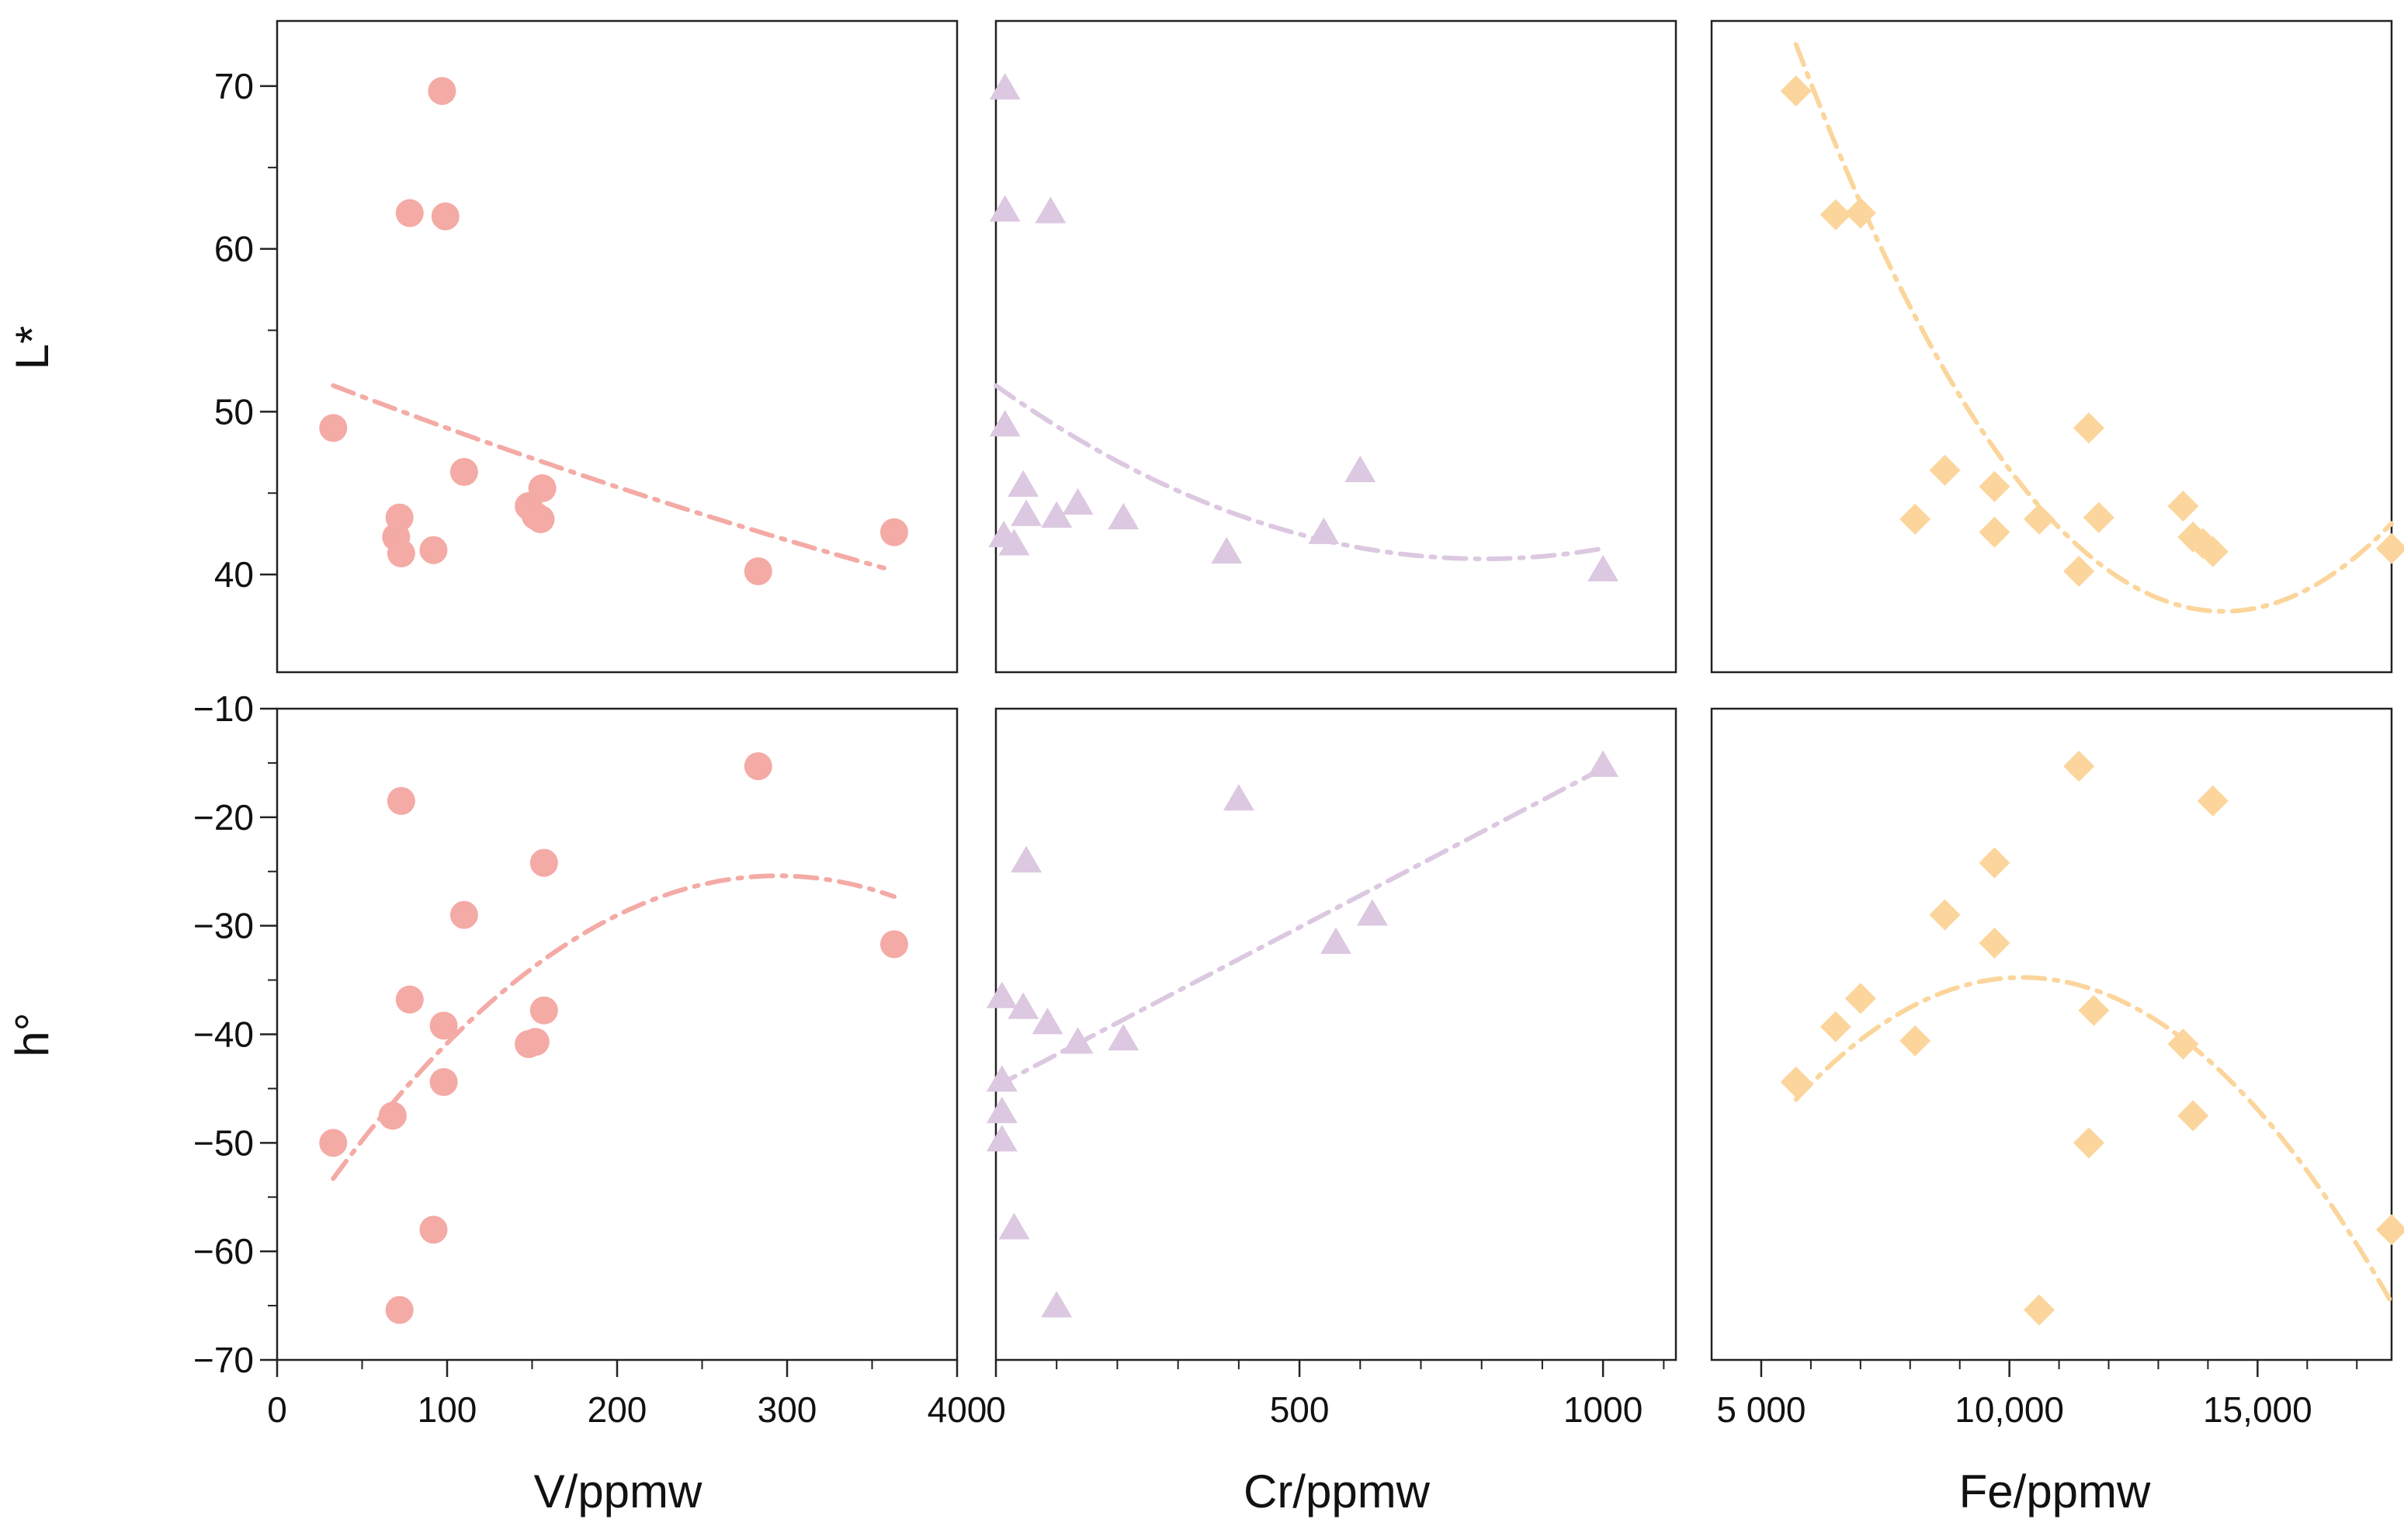  I want to click on y-tick-label: 40, so click(234, 574).